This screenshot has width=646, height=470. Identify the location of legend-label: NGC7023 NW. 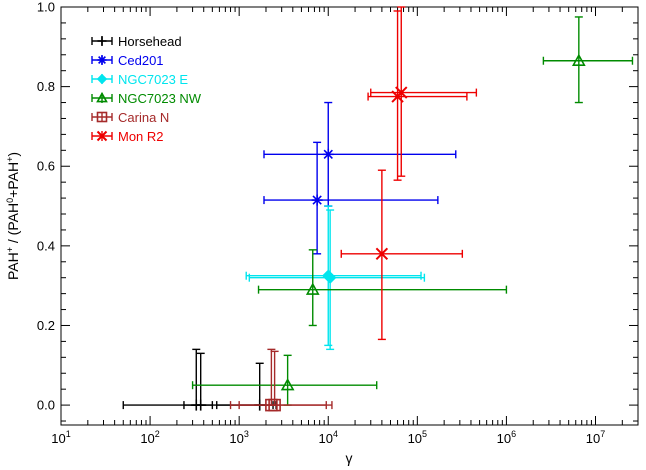
(160, 98).